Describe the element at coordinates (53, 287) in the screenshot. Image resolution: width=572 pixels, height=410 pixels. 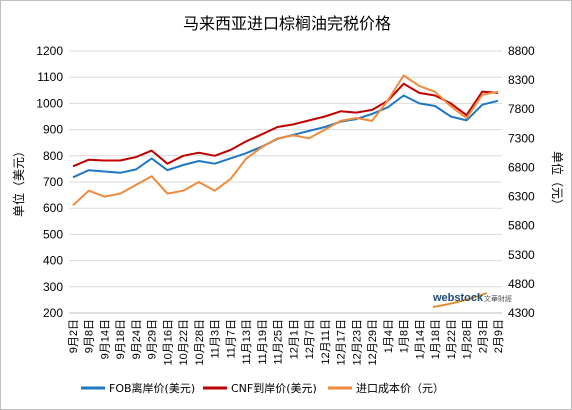
I see `y-left-tick: 300` at that location.